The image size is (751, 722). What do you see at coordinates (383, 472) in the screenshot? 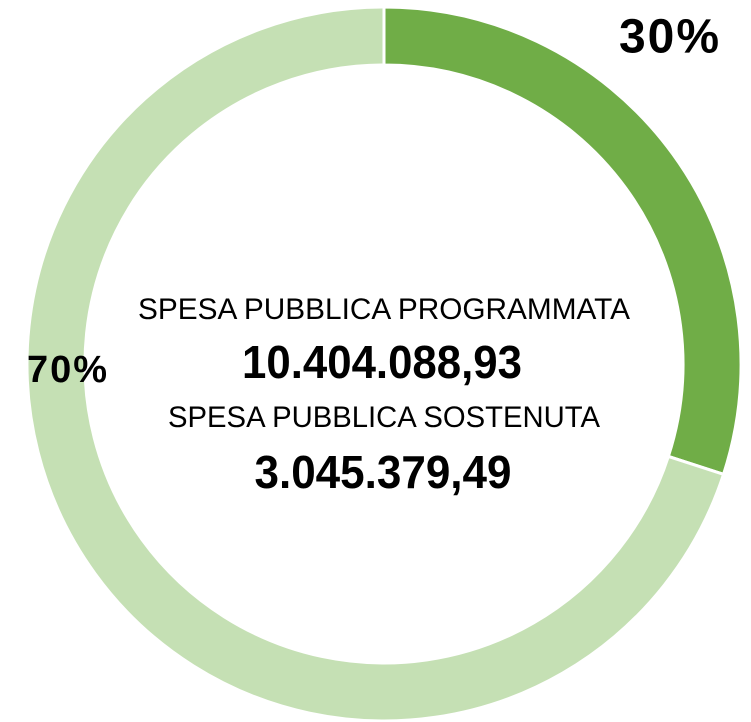
I see `annotation: 3.045.379,49` at bounding box center [383, 472].